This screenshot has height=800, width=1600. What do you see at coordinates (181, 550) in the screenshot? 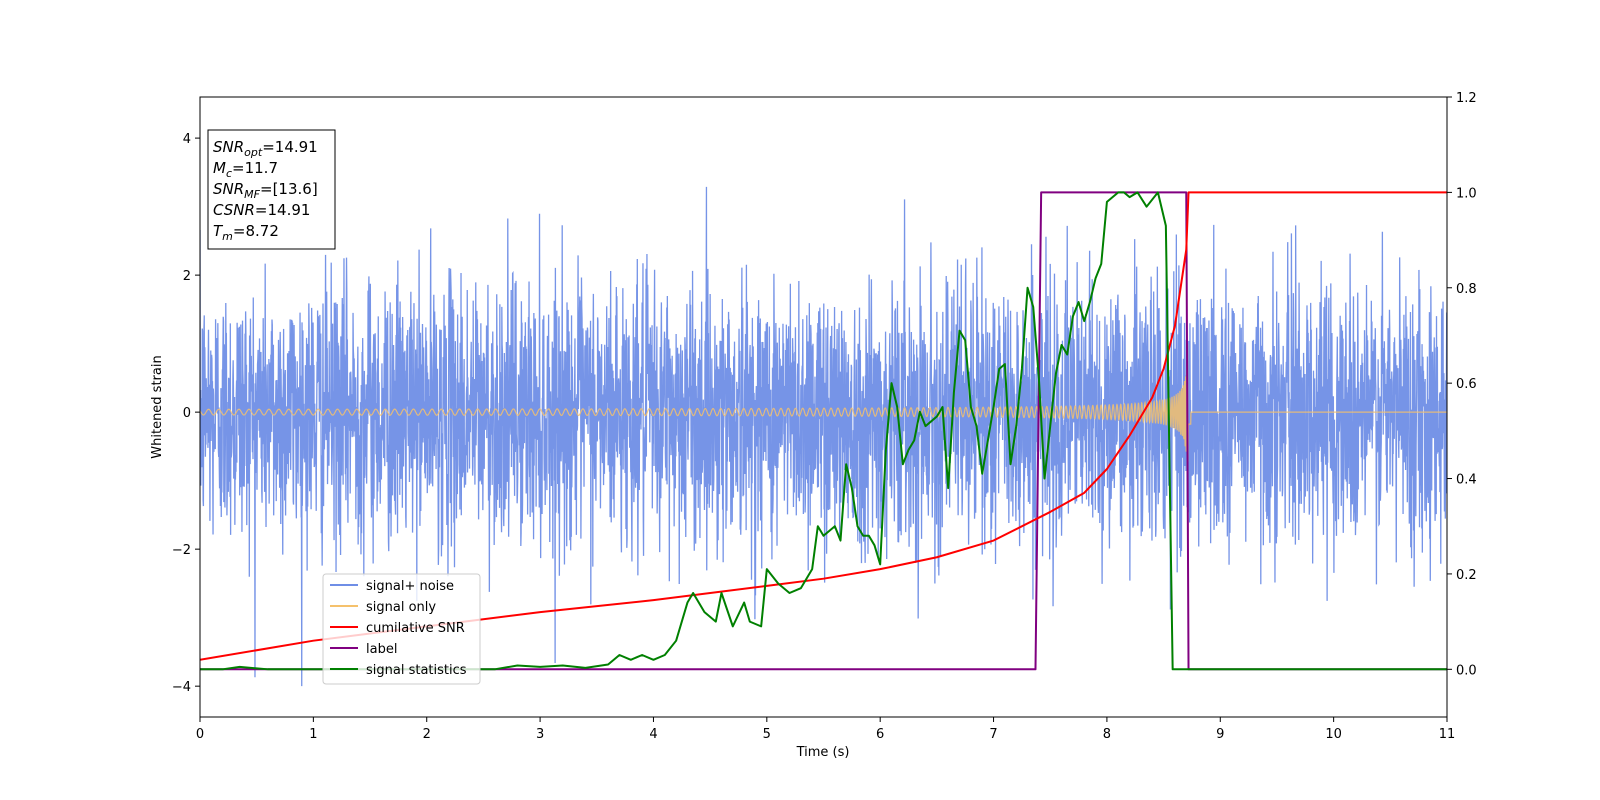
I see `y-left-tick-label: −2` at bounding box center [181, 550].